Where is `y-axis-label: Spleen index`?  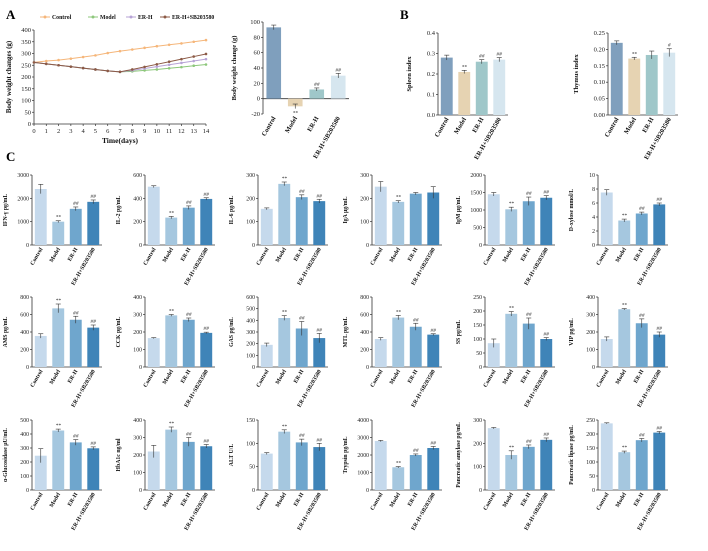
y-axis-label: Spleen index is located at coordinates (409, 74).